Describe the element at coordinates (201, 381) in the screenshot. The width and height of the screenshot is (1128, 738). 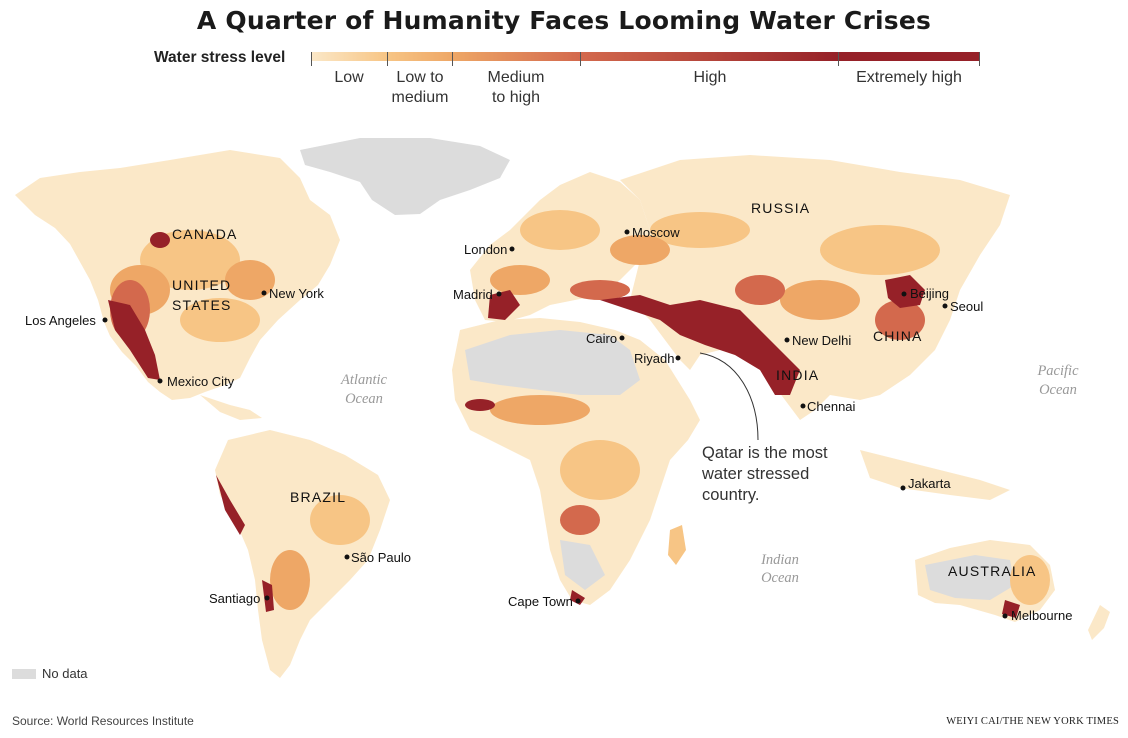
I see `label-mexico-city: Mexico City` at that location.